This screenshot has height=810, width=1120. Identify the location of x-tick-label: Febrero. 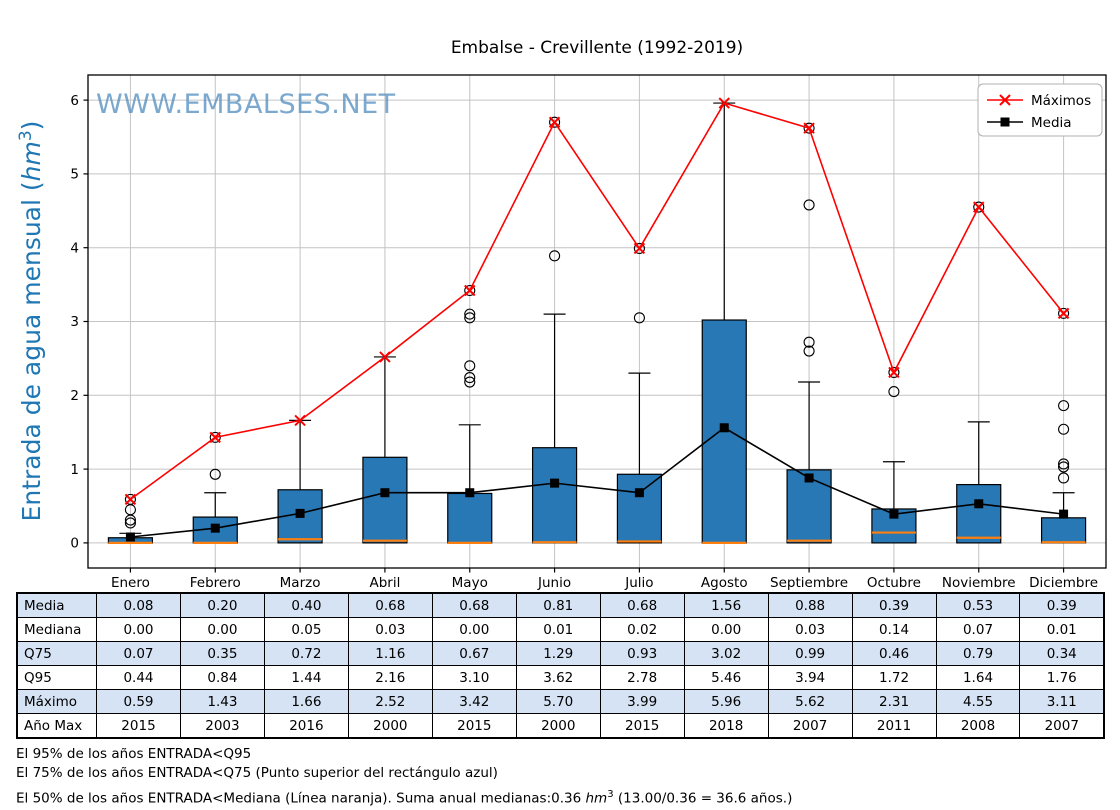
(215, 583).